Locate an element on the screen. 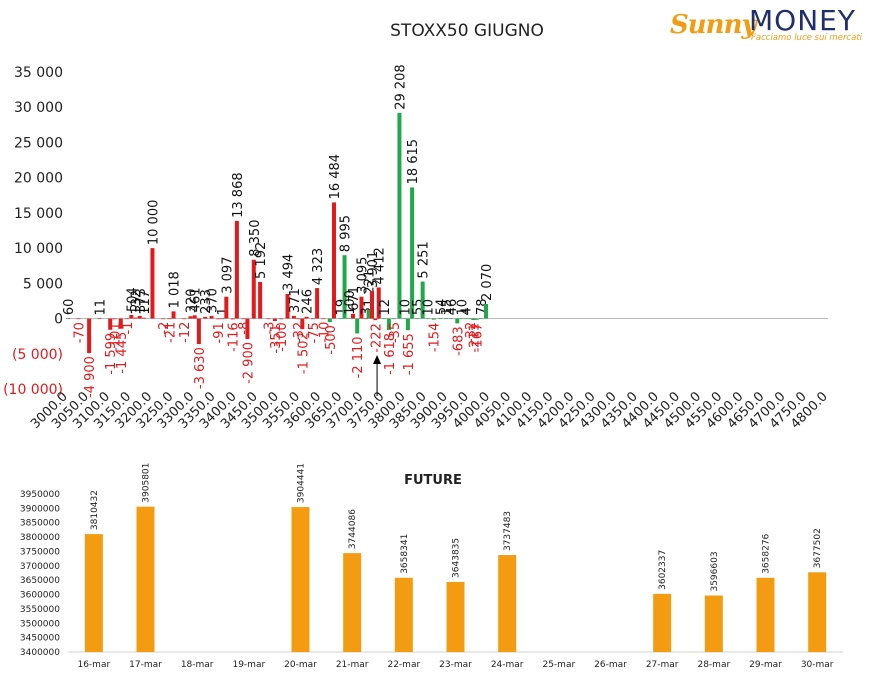 The width and height of the screenshot is (883, 688). data-label: 16 484 is located at coordinates (335, 177).